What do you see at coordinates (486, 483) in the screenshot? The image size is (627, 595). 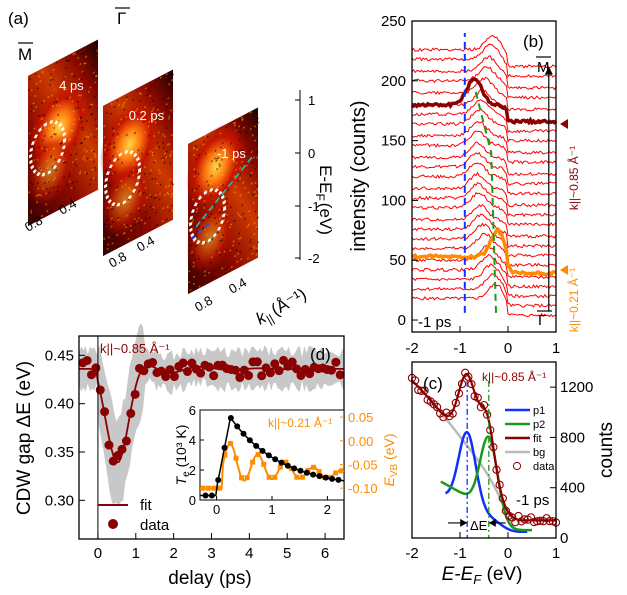 I see `c-p2-curve` at bounding box center [486, 483].